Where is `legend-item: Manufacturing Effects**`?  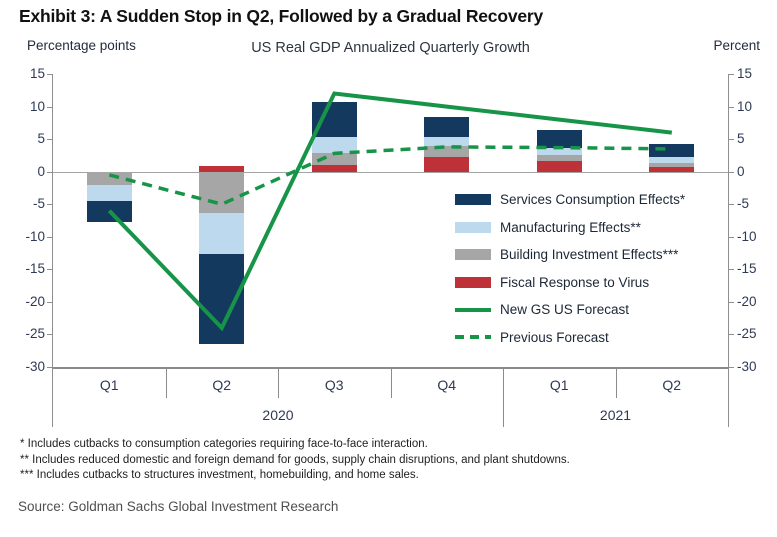
legend-item: Manufacturing Effects** is located at coordinates (570, 228).